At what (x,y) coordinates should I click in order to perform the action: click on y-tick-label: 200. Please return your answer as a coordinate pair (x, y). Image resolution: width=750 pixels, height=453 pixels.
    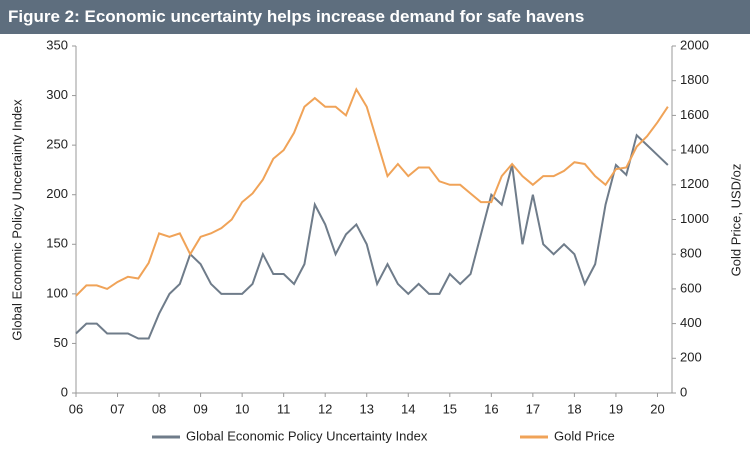
    Looking at the image, I should click on (57, 193).